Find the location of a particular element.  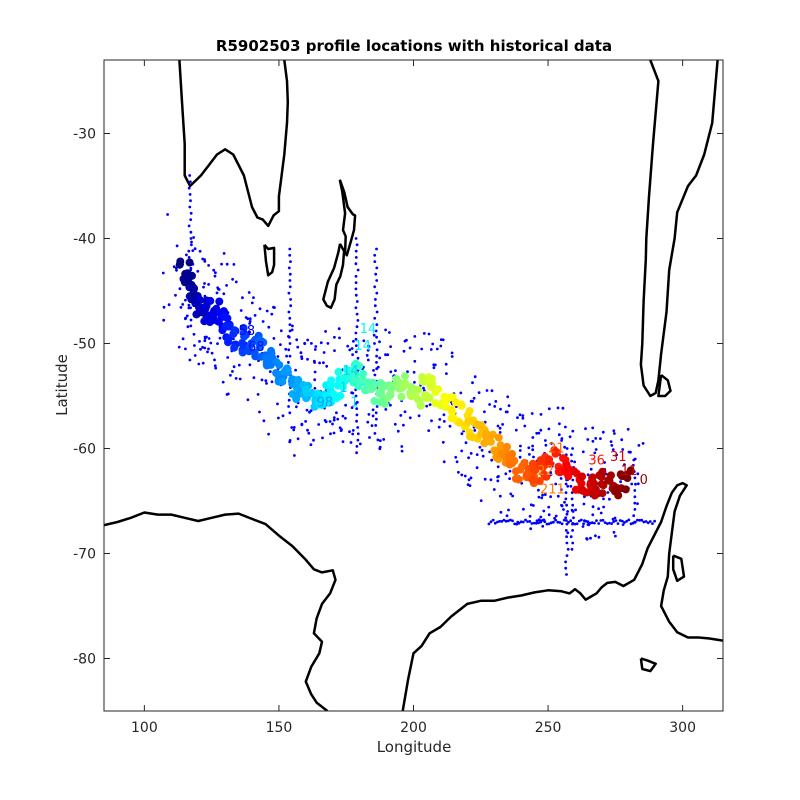

coastline is located at coordinates (648, 665).